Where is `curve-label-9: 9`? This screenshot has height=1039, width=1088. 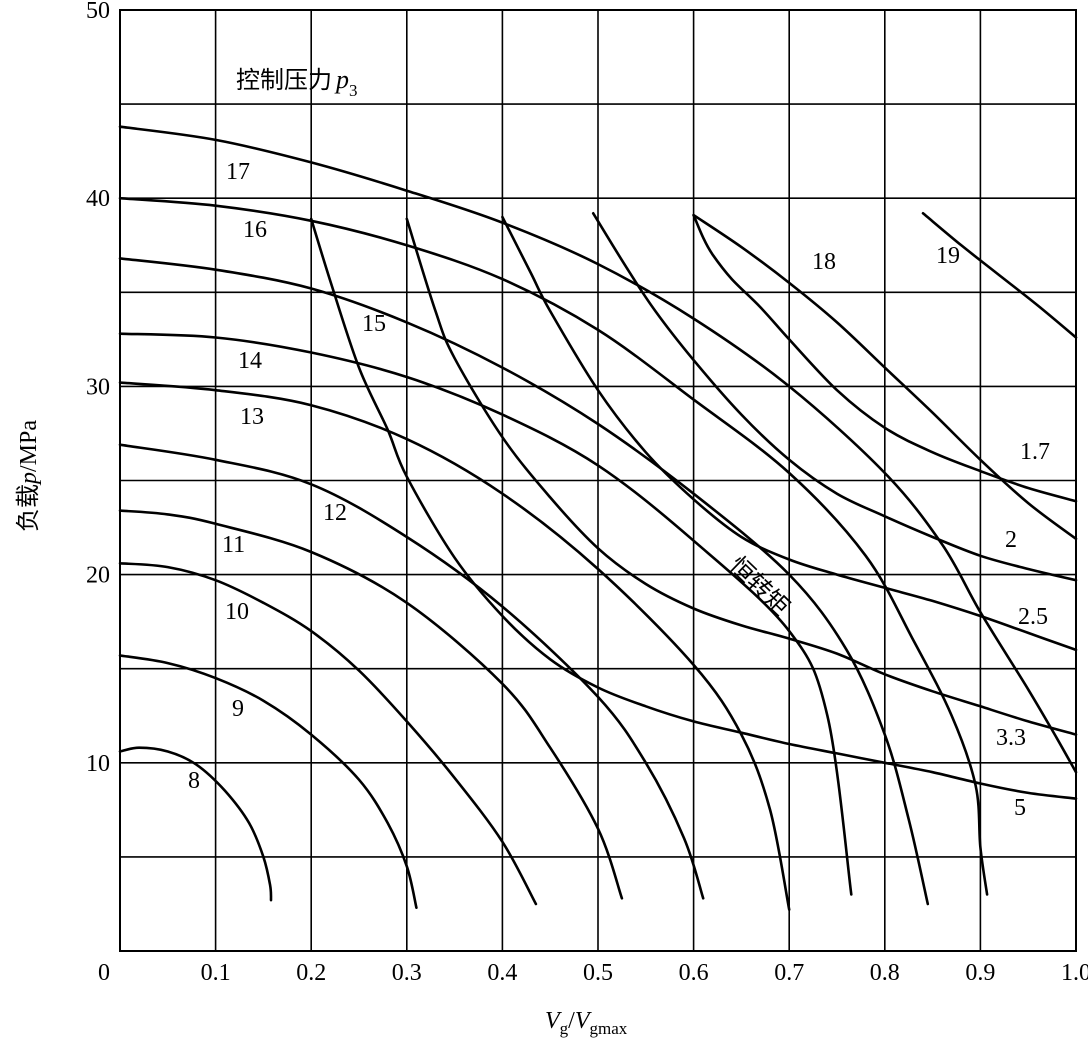 curve-label-9: 9 is located at coordinates (238, 709).